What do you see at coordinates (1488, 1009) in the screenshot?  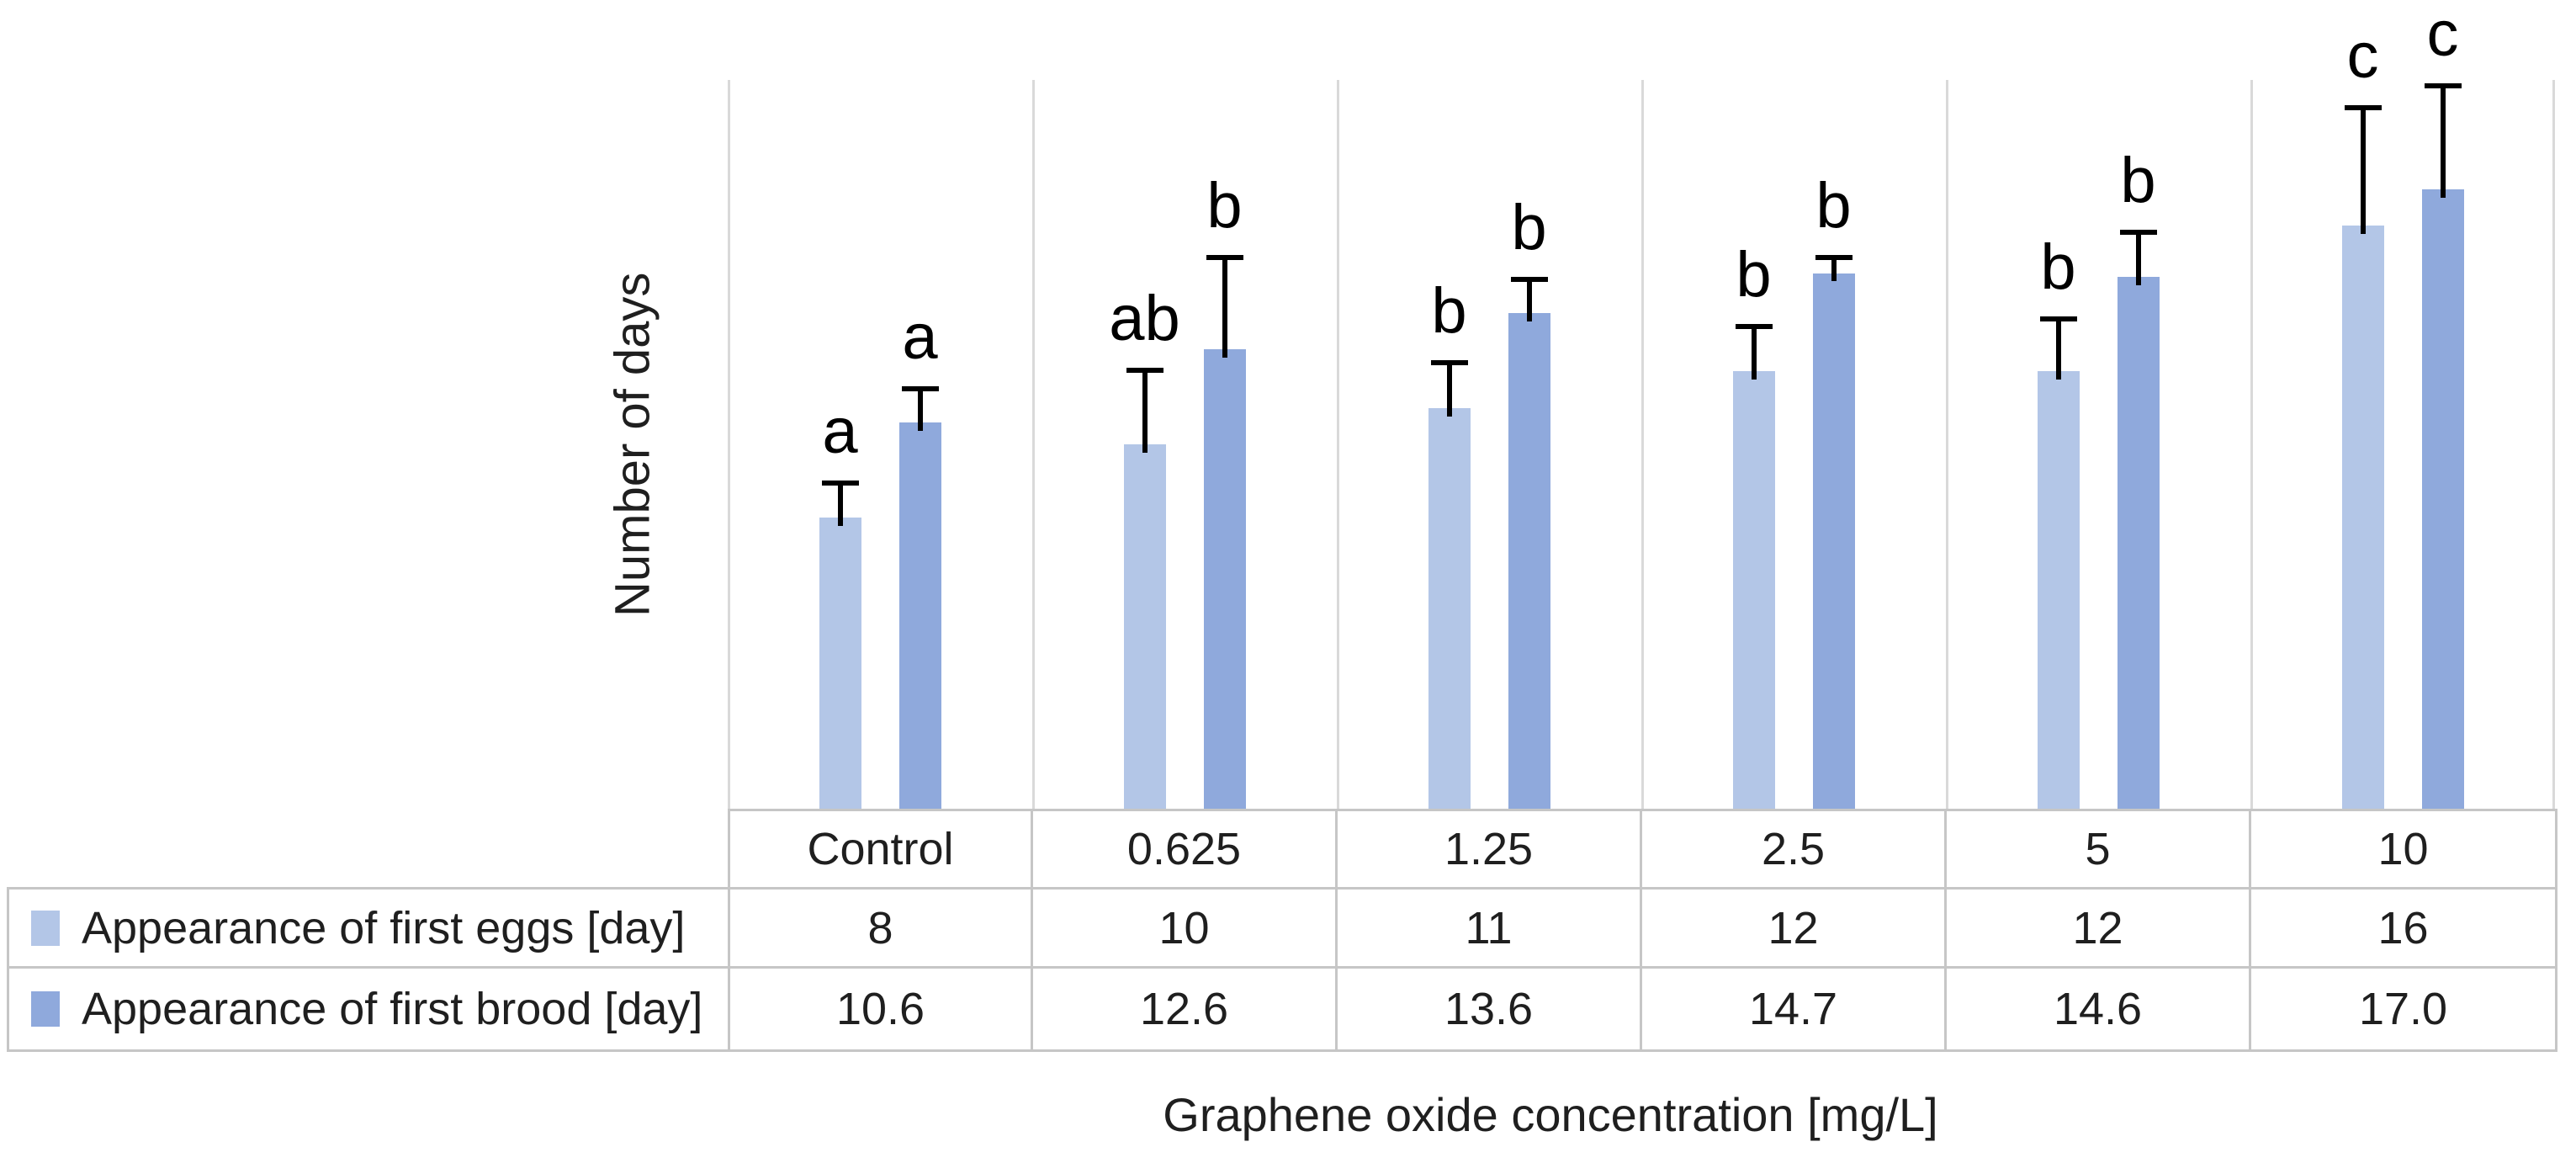 I see `table-value-cell: 13.6` at bounding box center [1488, 1009].